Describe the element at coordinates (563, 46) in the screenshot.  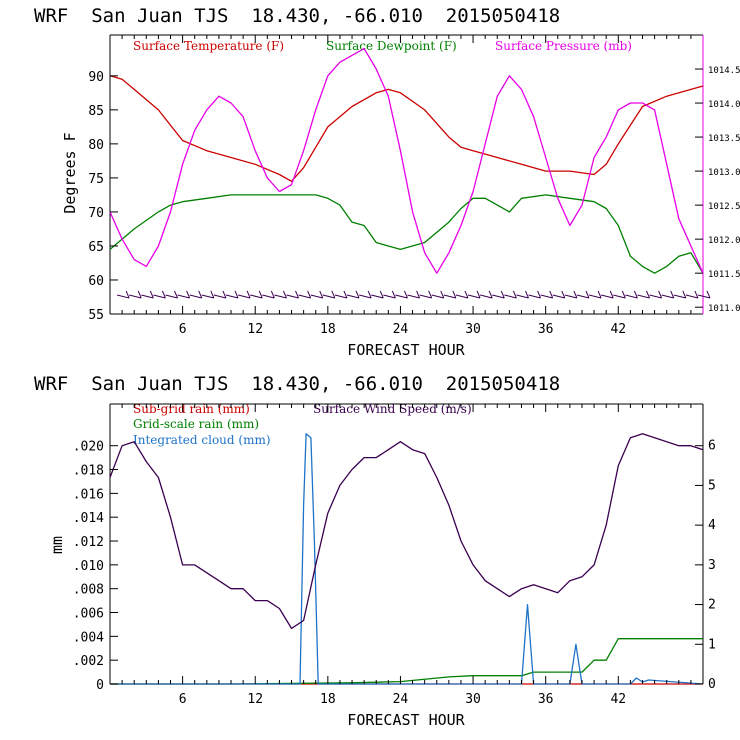
I see `legend-item-2: Surface Pressure (mb)` at that location.